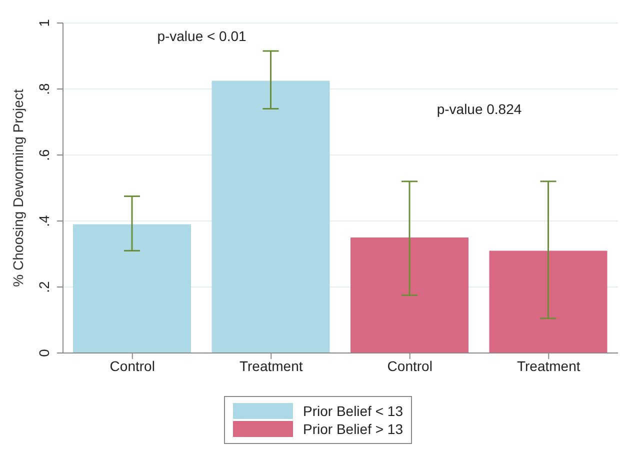 This screenshot has height=470, width=639. I want to click on legend-label: Prior Belief > 13, so click(353, 429).